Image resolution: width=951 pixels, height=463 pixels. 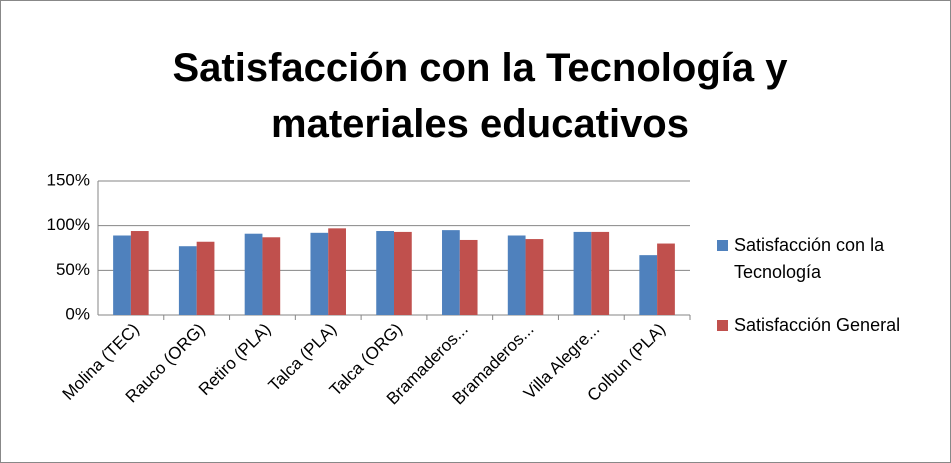 I want to click on legend-item: Satisfacción General, so click(x=833, y=325).